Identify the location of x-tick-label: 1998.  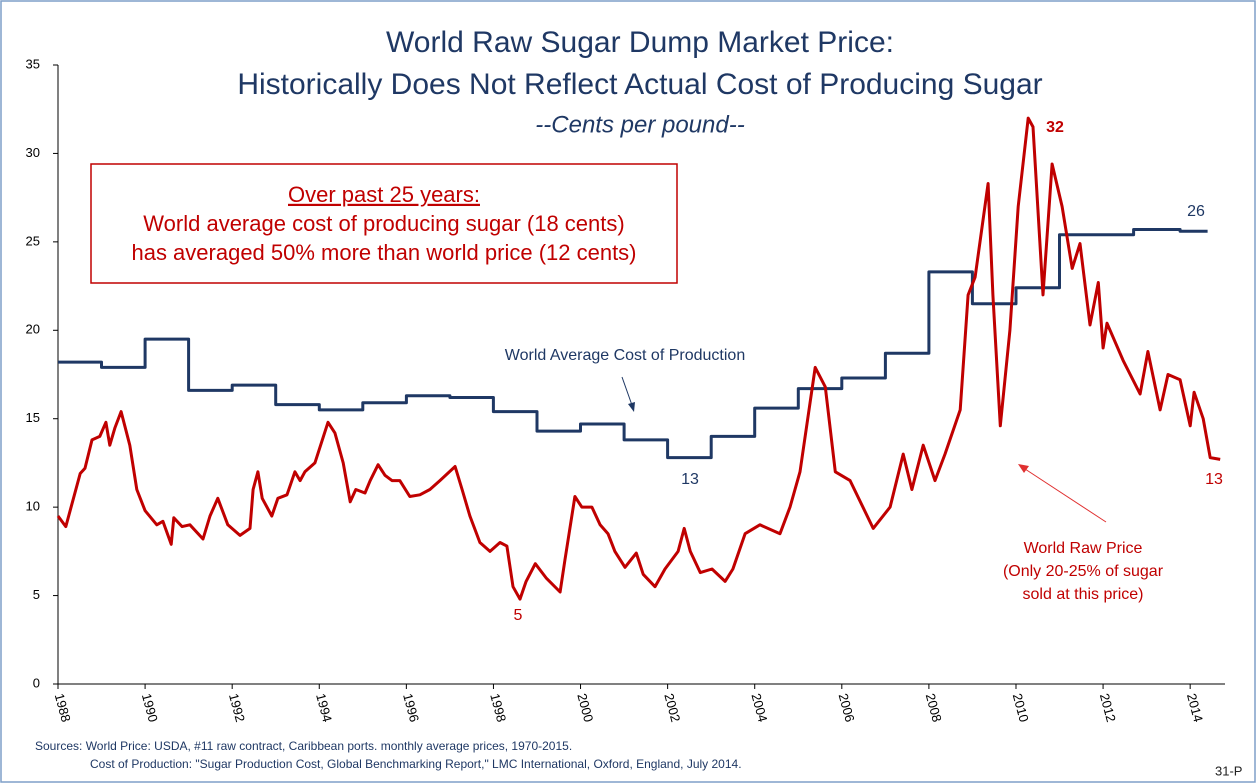
(498, 708).